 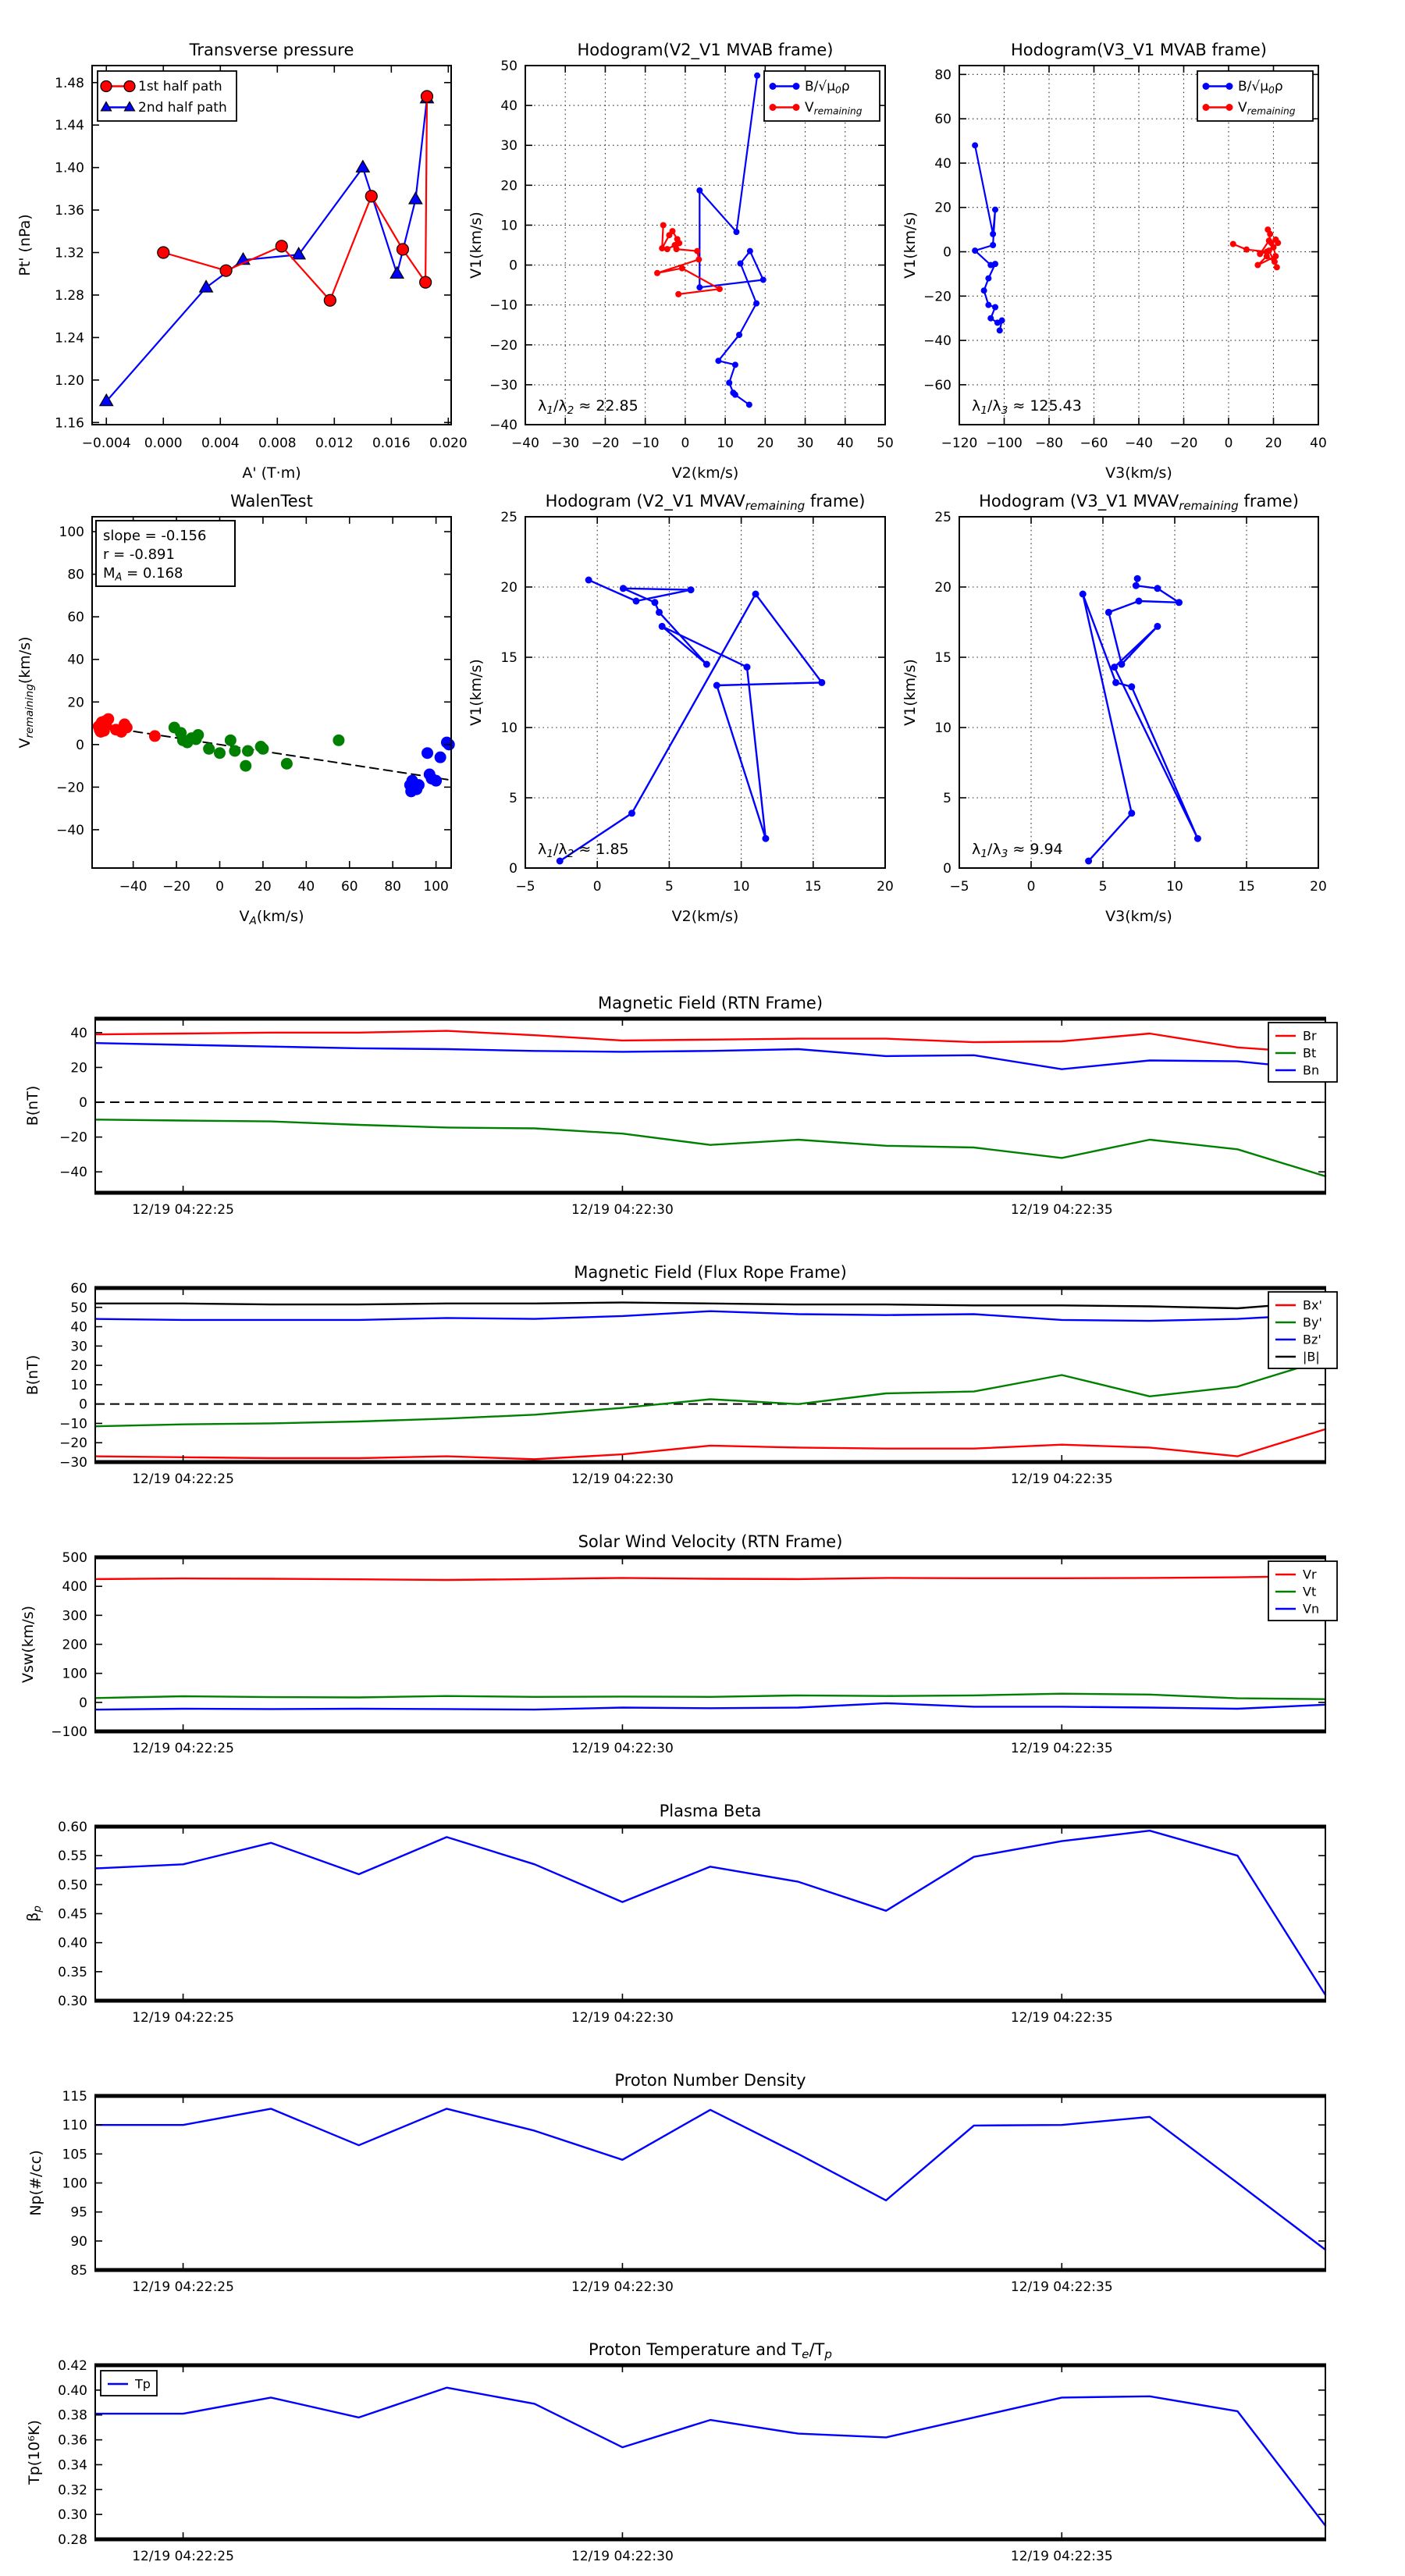 What do you see at coordinates (69, 168) in the screenshot?
I see `ytick-label: 1.40` at bounding box center [69, 168].